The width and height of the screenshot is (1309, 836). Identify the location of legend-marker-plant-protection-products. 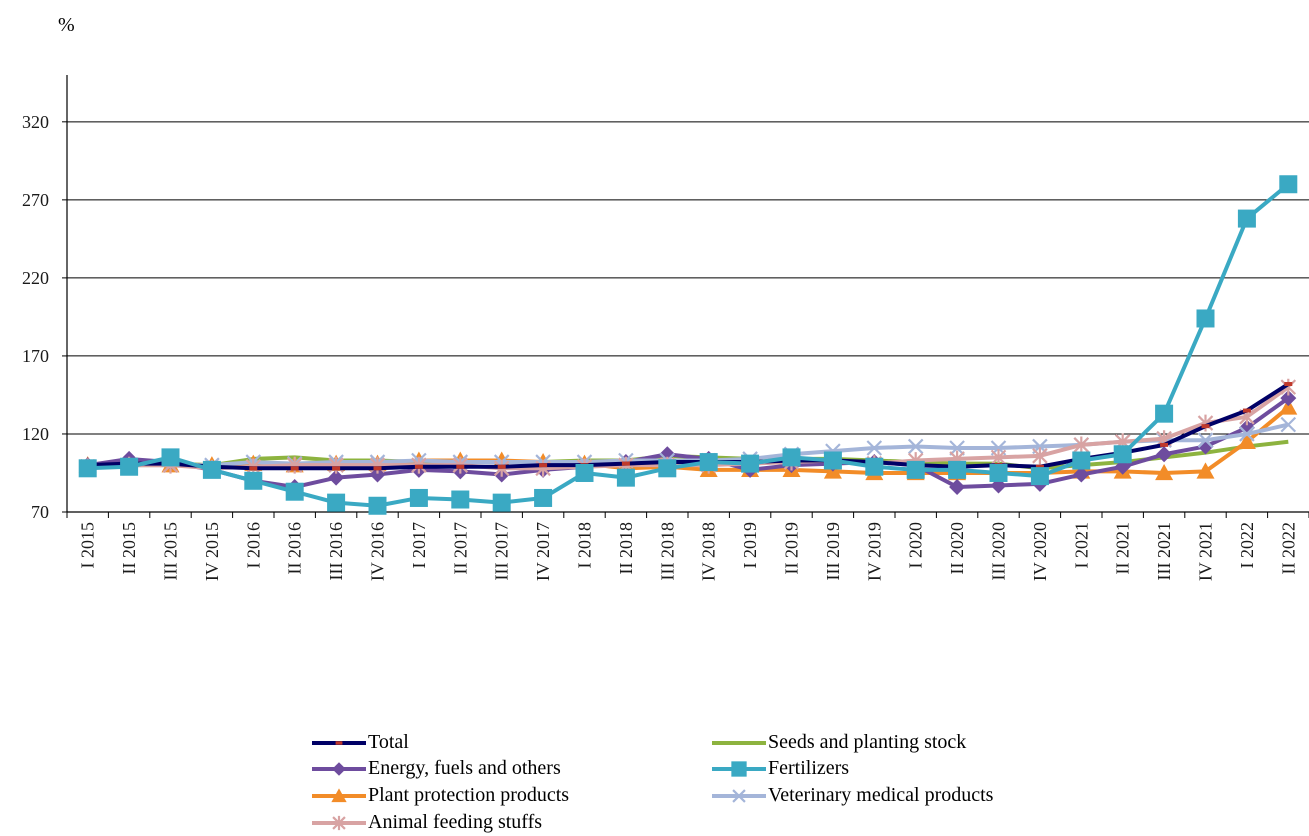
(339, 794).